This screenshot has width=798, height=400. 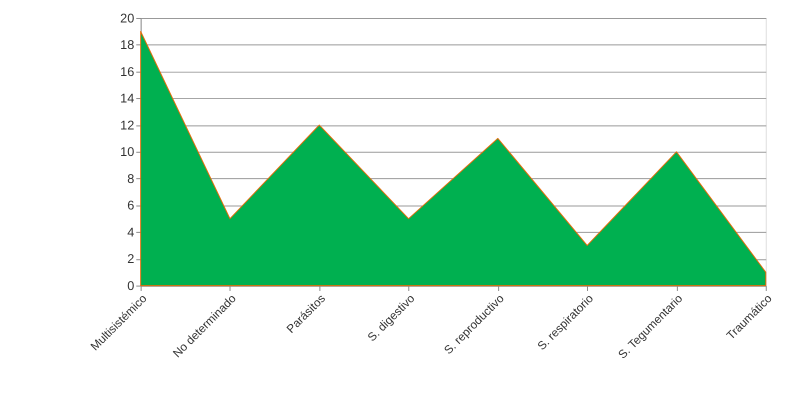 I want to click on y-tick-label: 0, so click(x=130, y=286).